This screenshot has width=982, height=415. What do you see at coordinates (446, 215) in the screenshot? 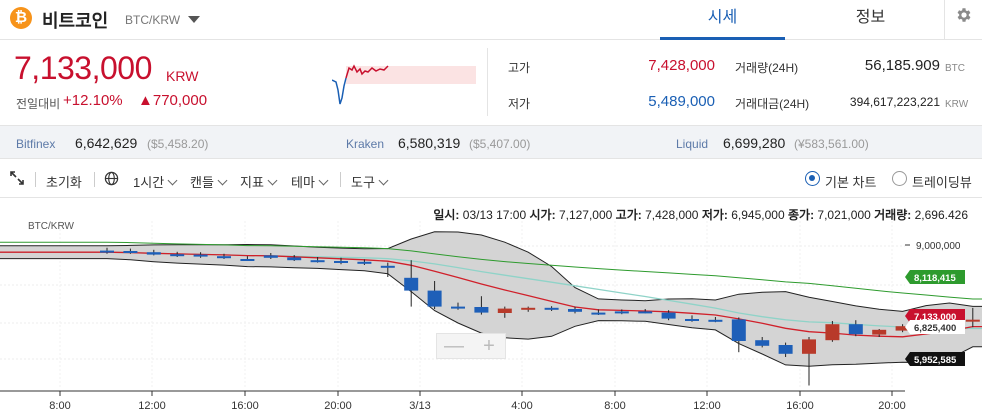
I see `time-label: 일시:` at bounding box center [446, 215].